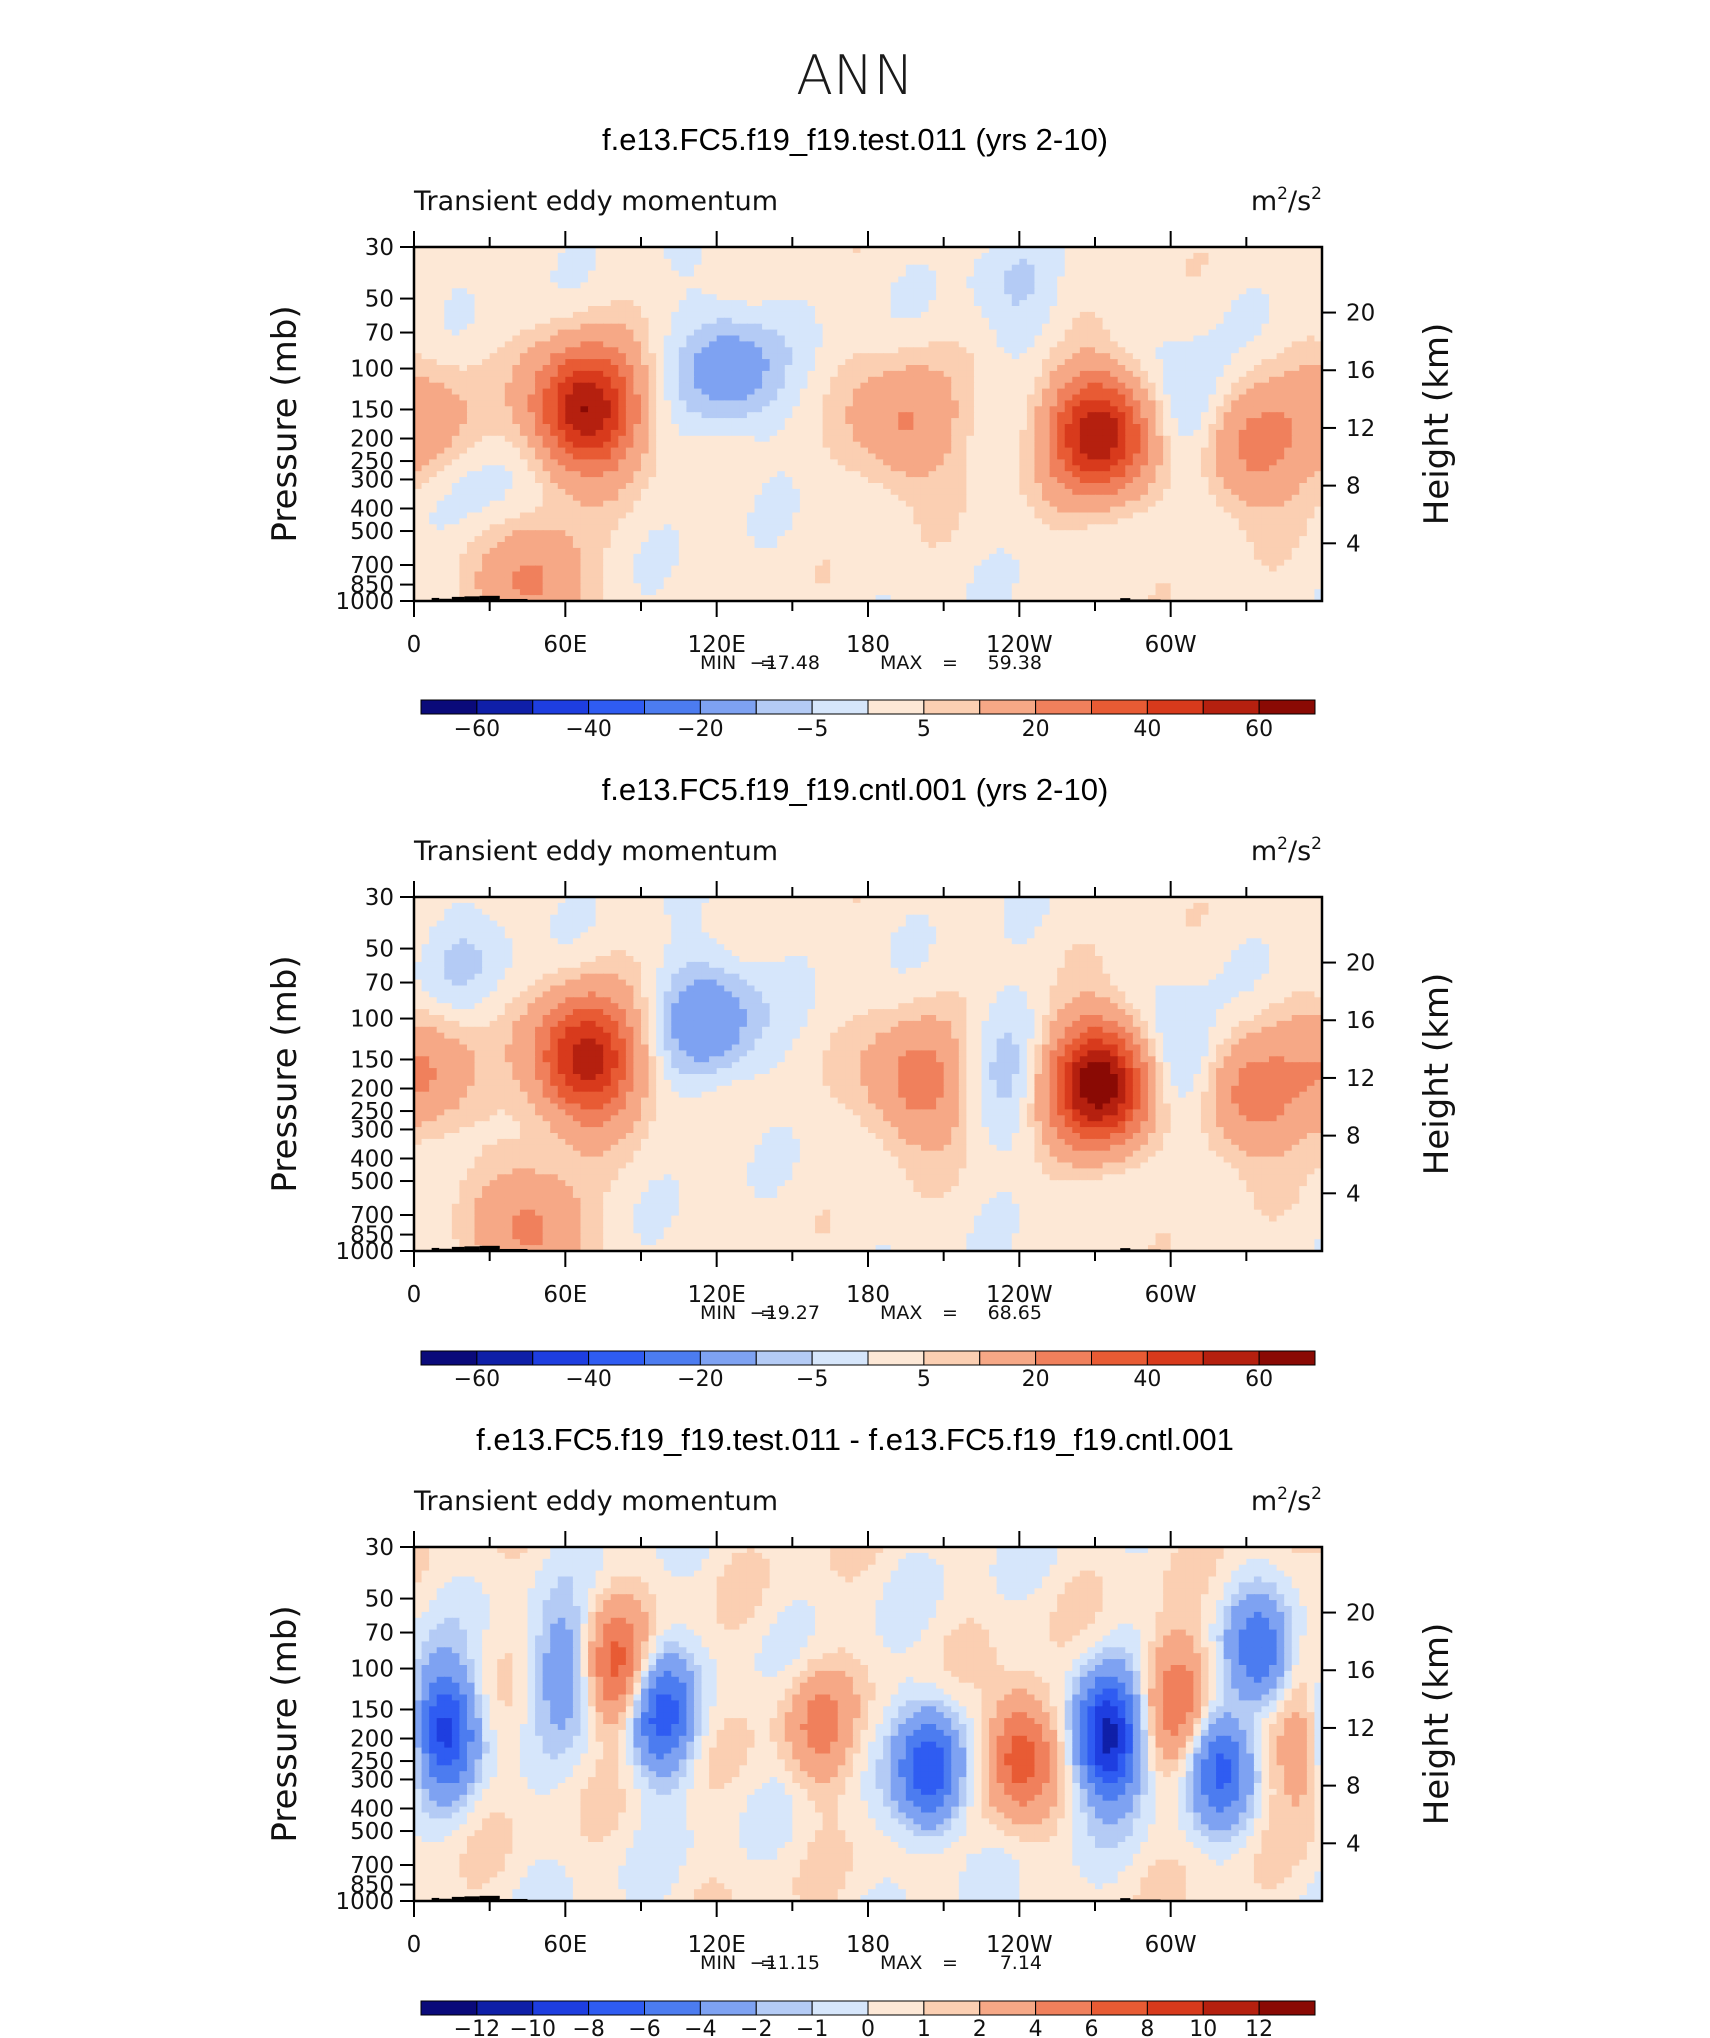  I want to click on units-label: m2/s2, so click(1286, 200).